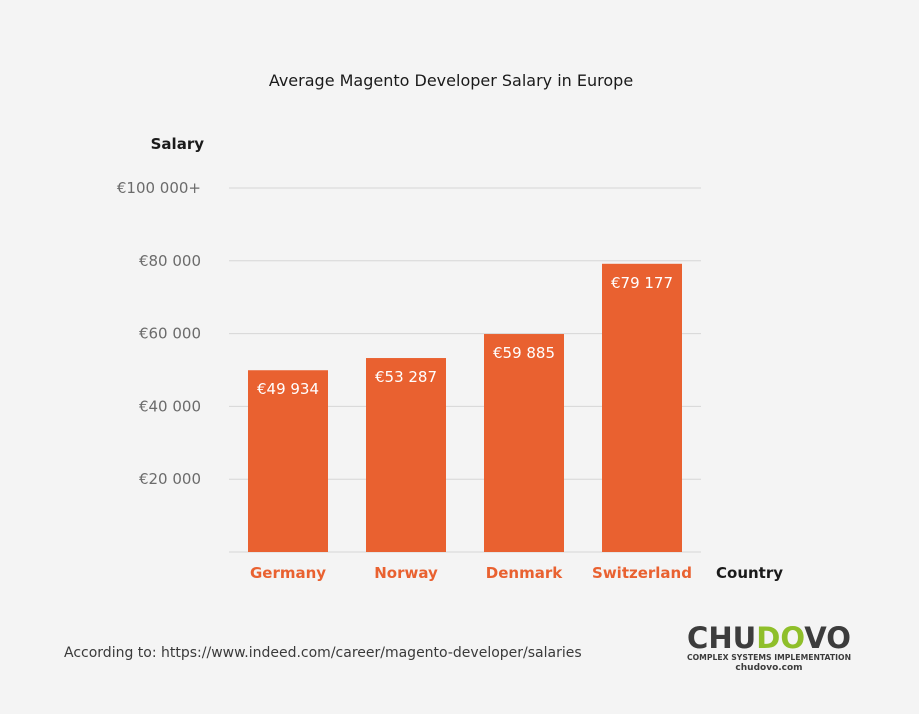 Image resolution: width=919 pixels, height=714 pixels. I want to click on x-tick-label: Switzerland, so click(642, 573).